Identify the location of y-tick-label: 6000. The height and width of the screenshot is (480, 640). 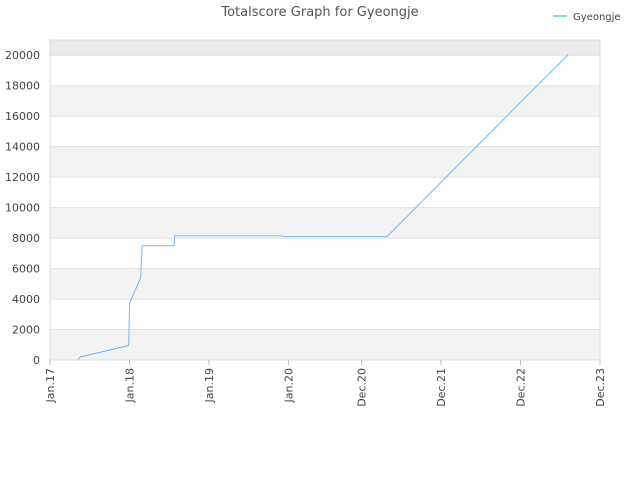
(26, 269).